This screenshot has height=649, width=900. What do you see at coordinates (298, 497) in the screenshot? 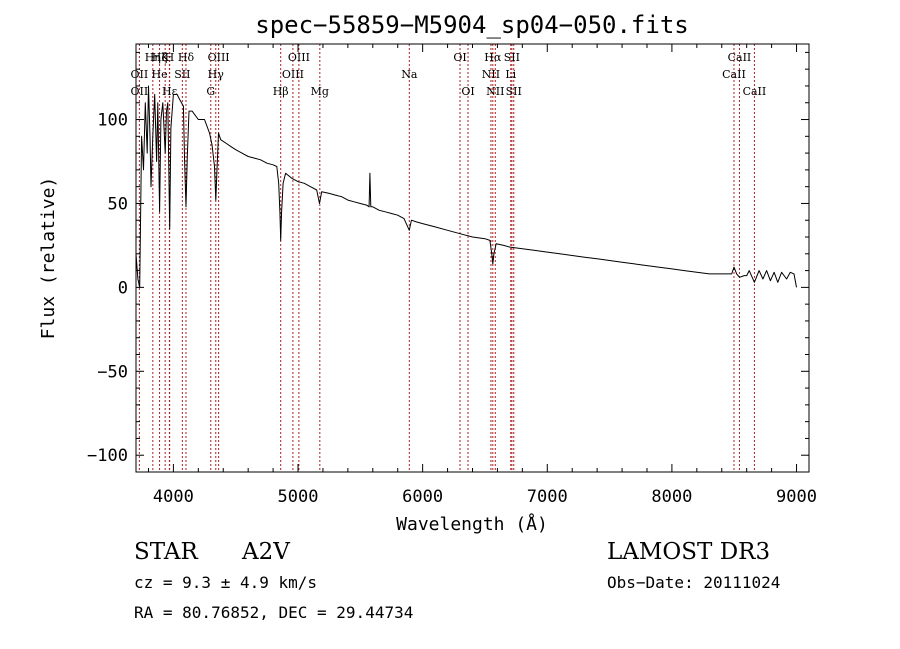
I see `x-tick-label: 5000` at bounding box center [298, 497].